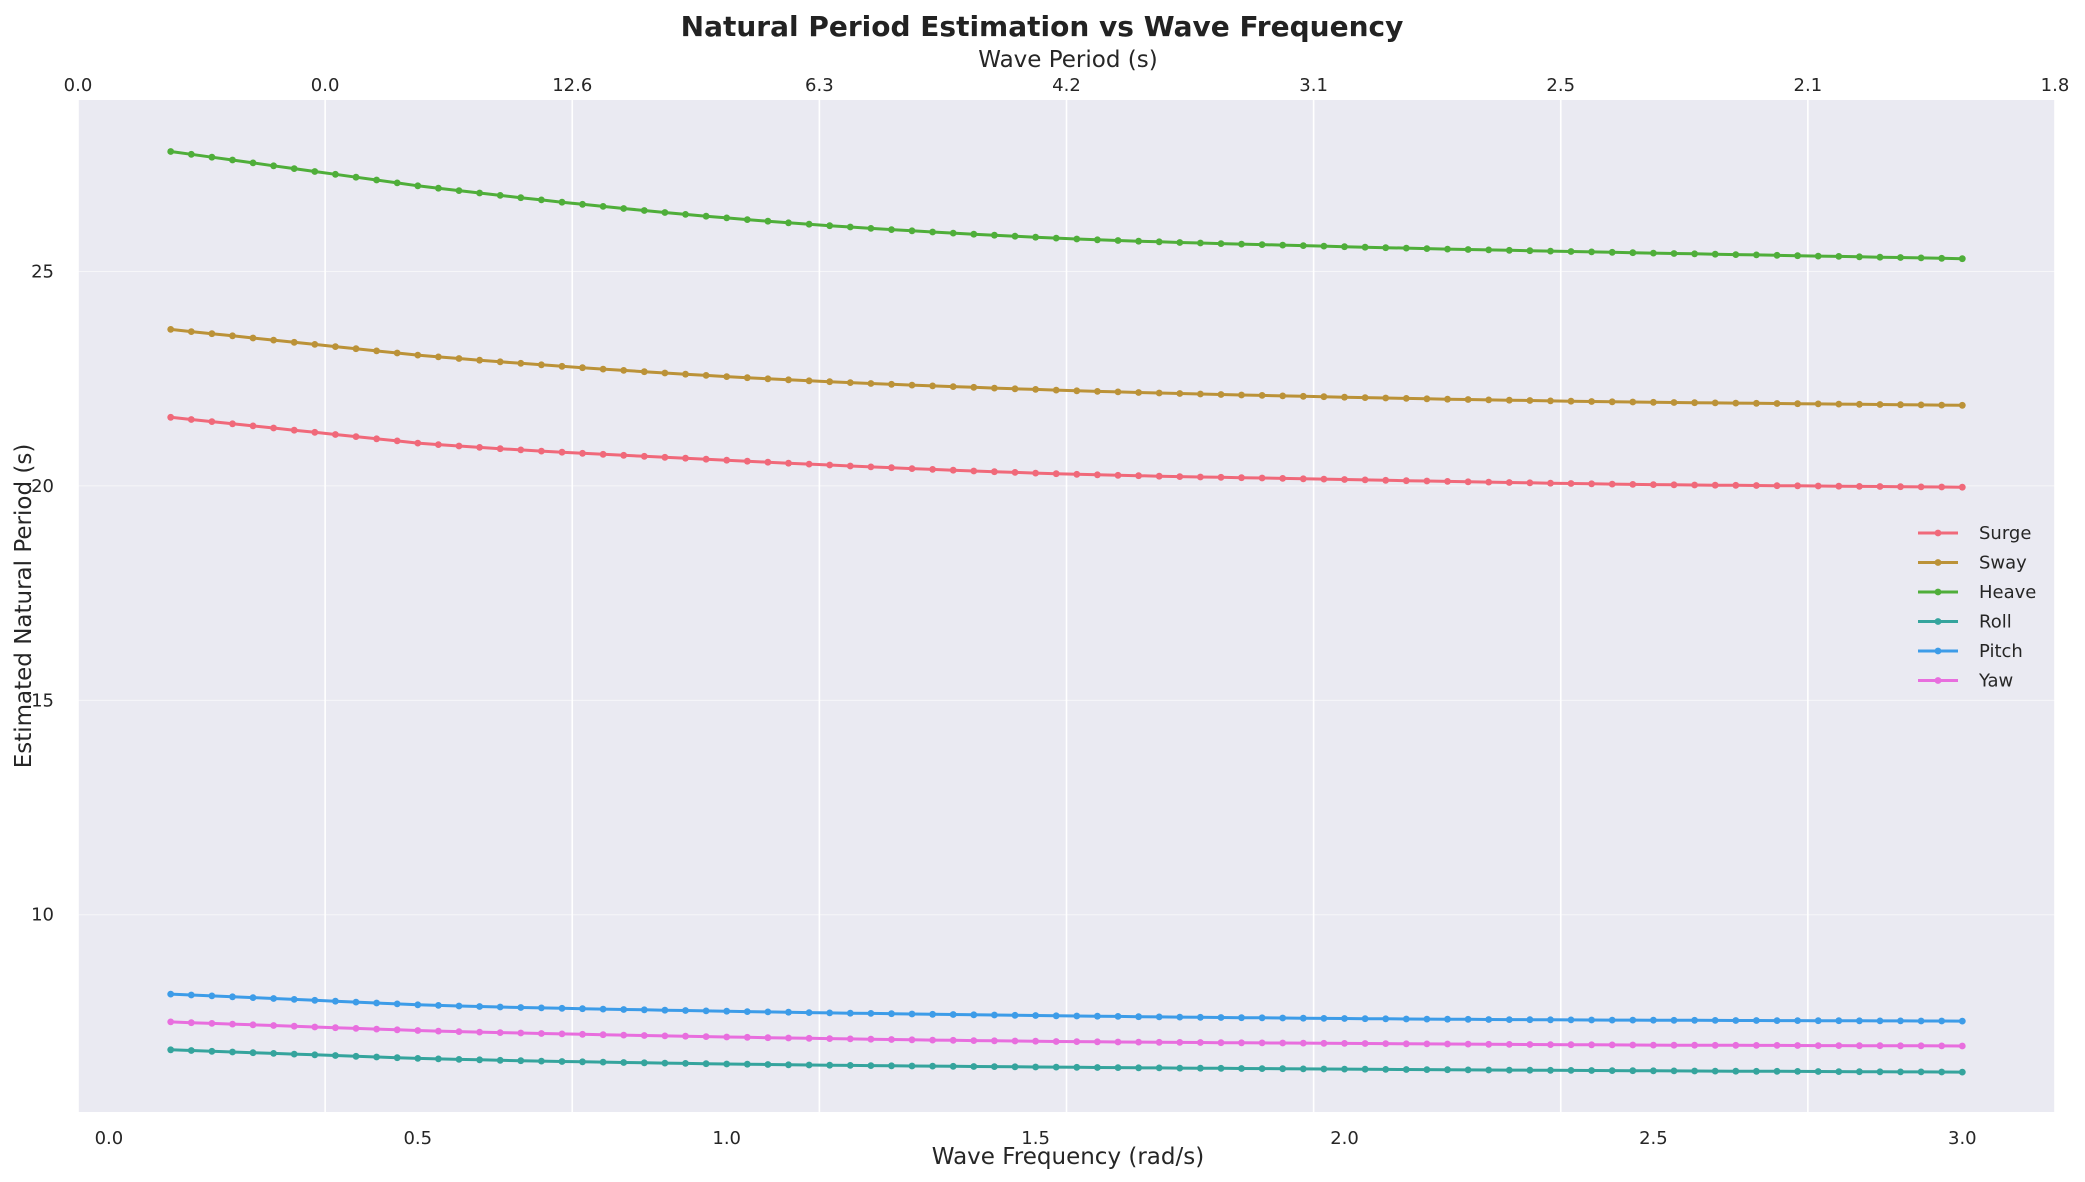 The image size is (2085, 1182). What do you see at coordinates (1066, 1061) in the screenshot?
I see `series-roll` at bounding box center [1066, 1061].